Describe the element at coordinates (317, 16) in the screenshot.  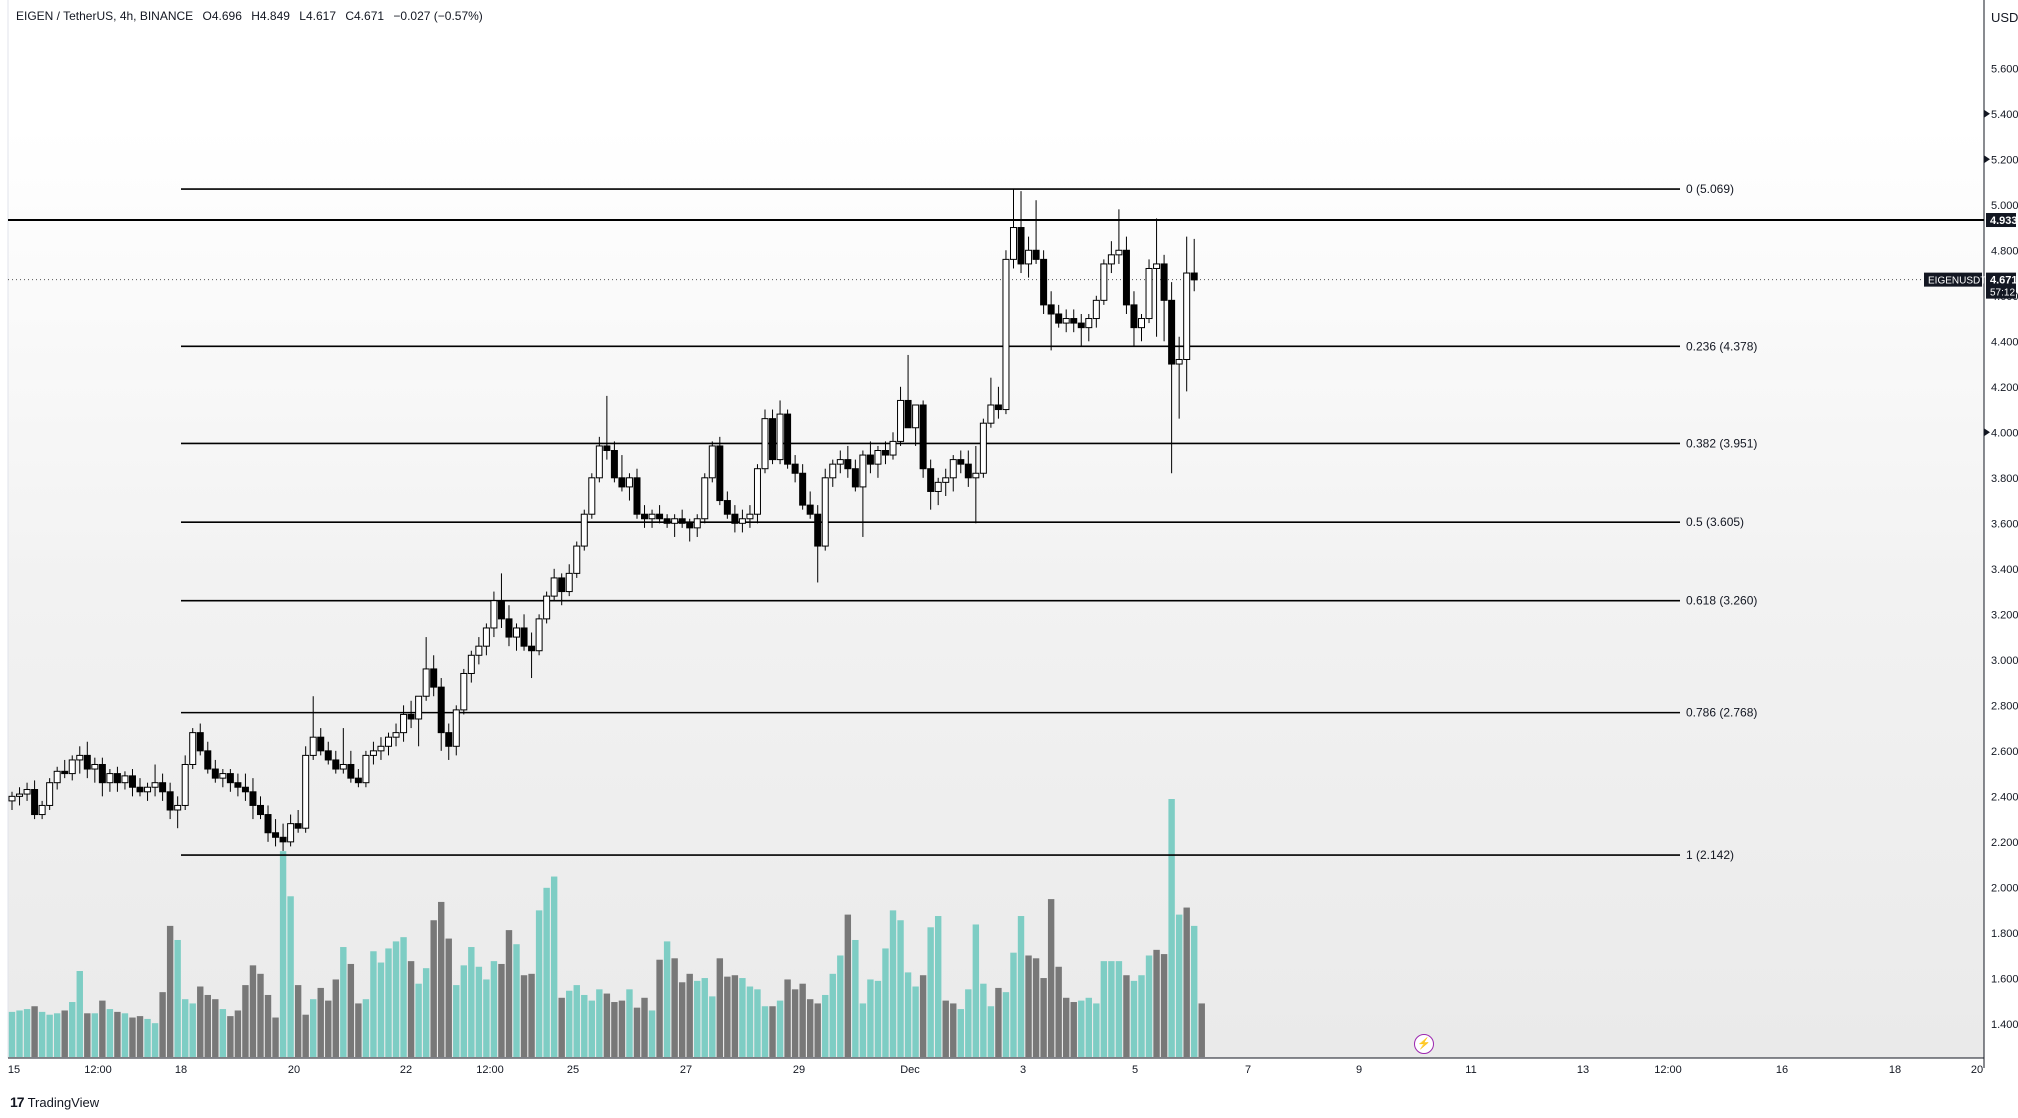
I see `ohlc-low: L4.617` at that location.